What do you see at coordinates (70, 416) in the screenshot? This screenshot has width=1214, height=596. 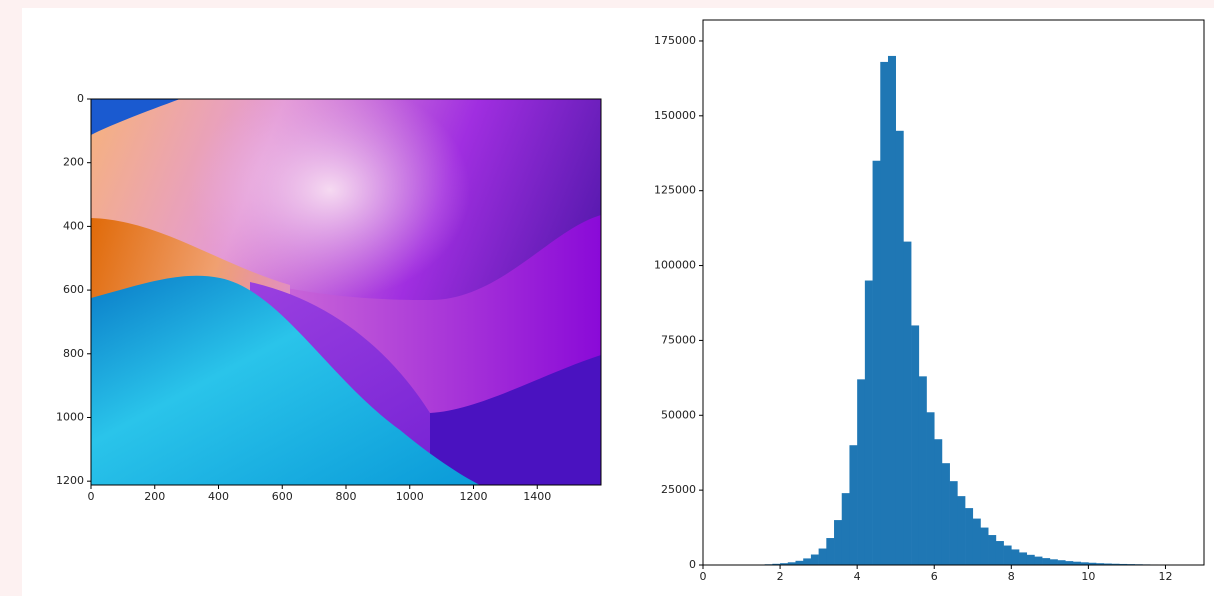 I see `y-tick-label: 1000` at bounding box center [70, 416].